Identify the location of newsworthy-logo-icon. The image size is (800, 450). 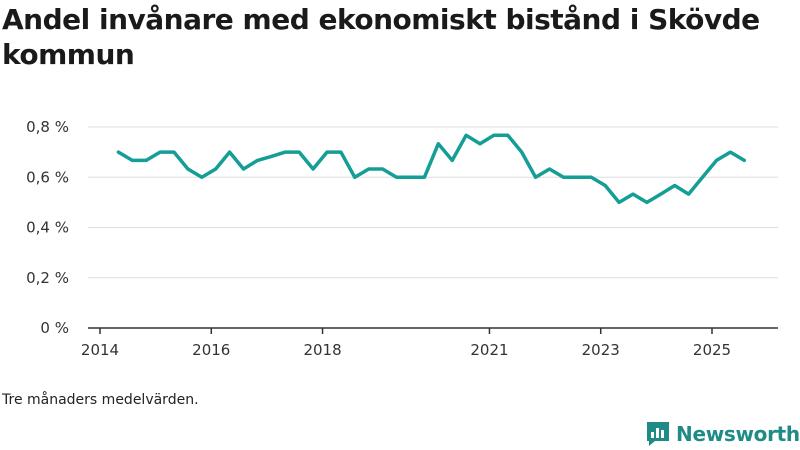
(658, 434).